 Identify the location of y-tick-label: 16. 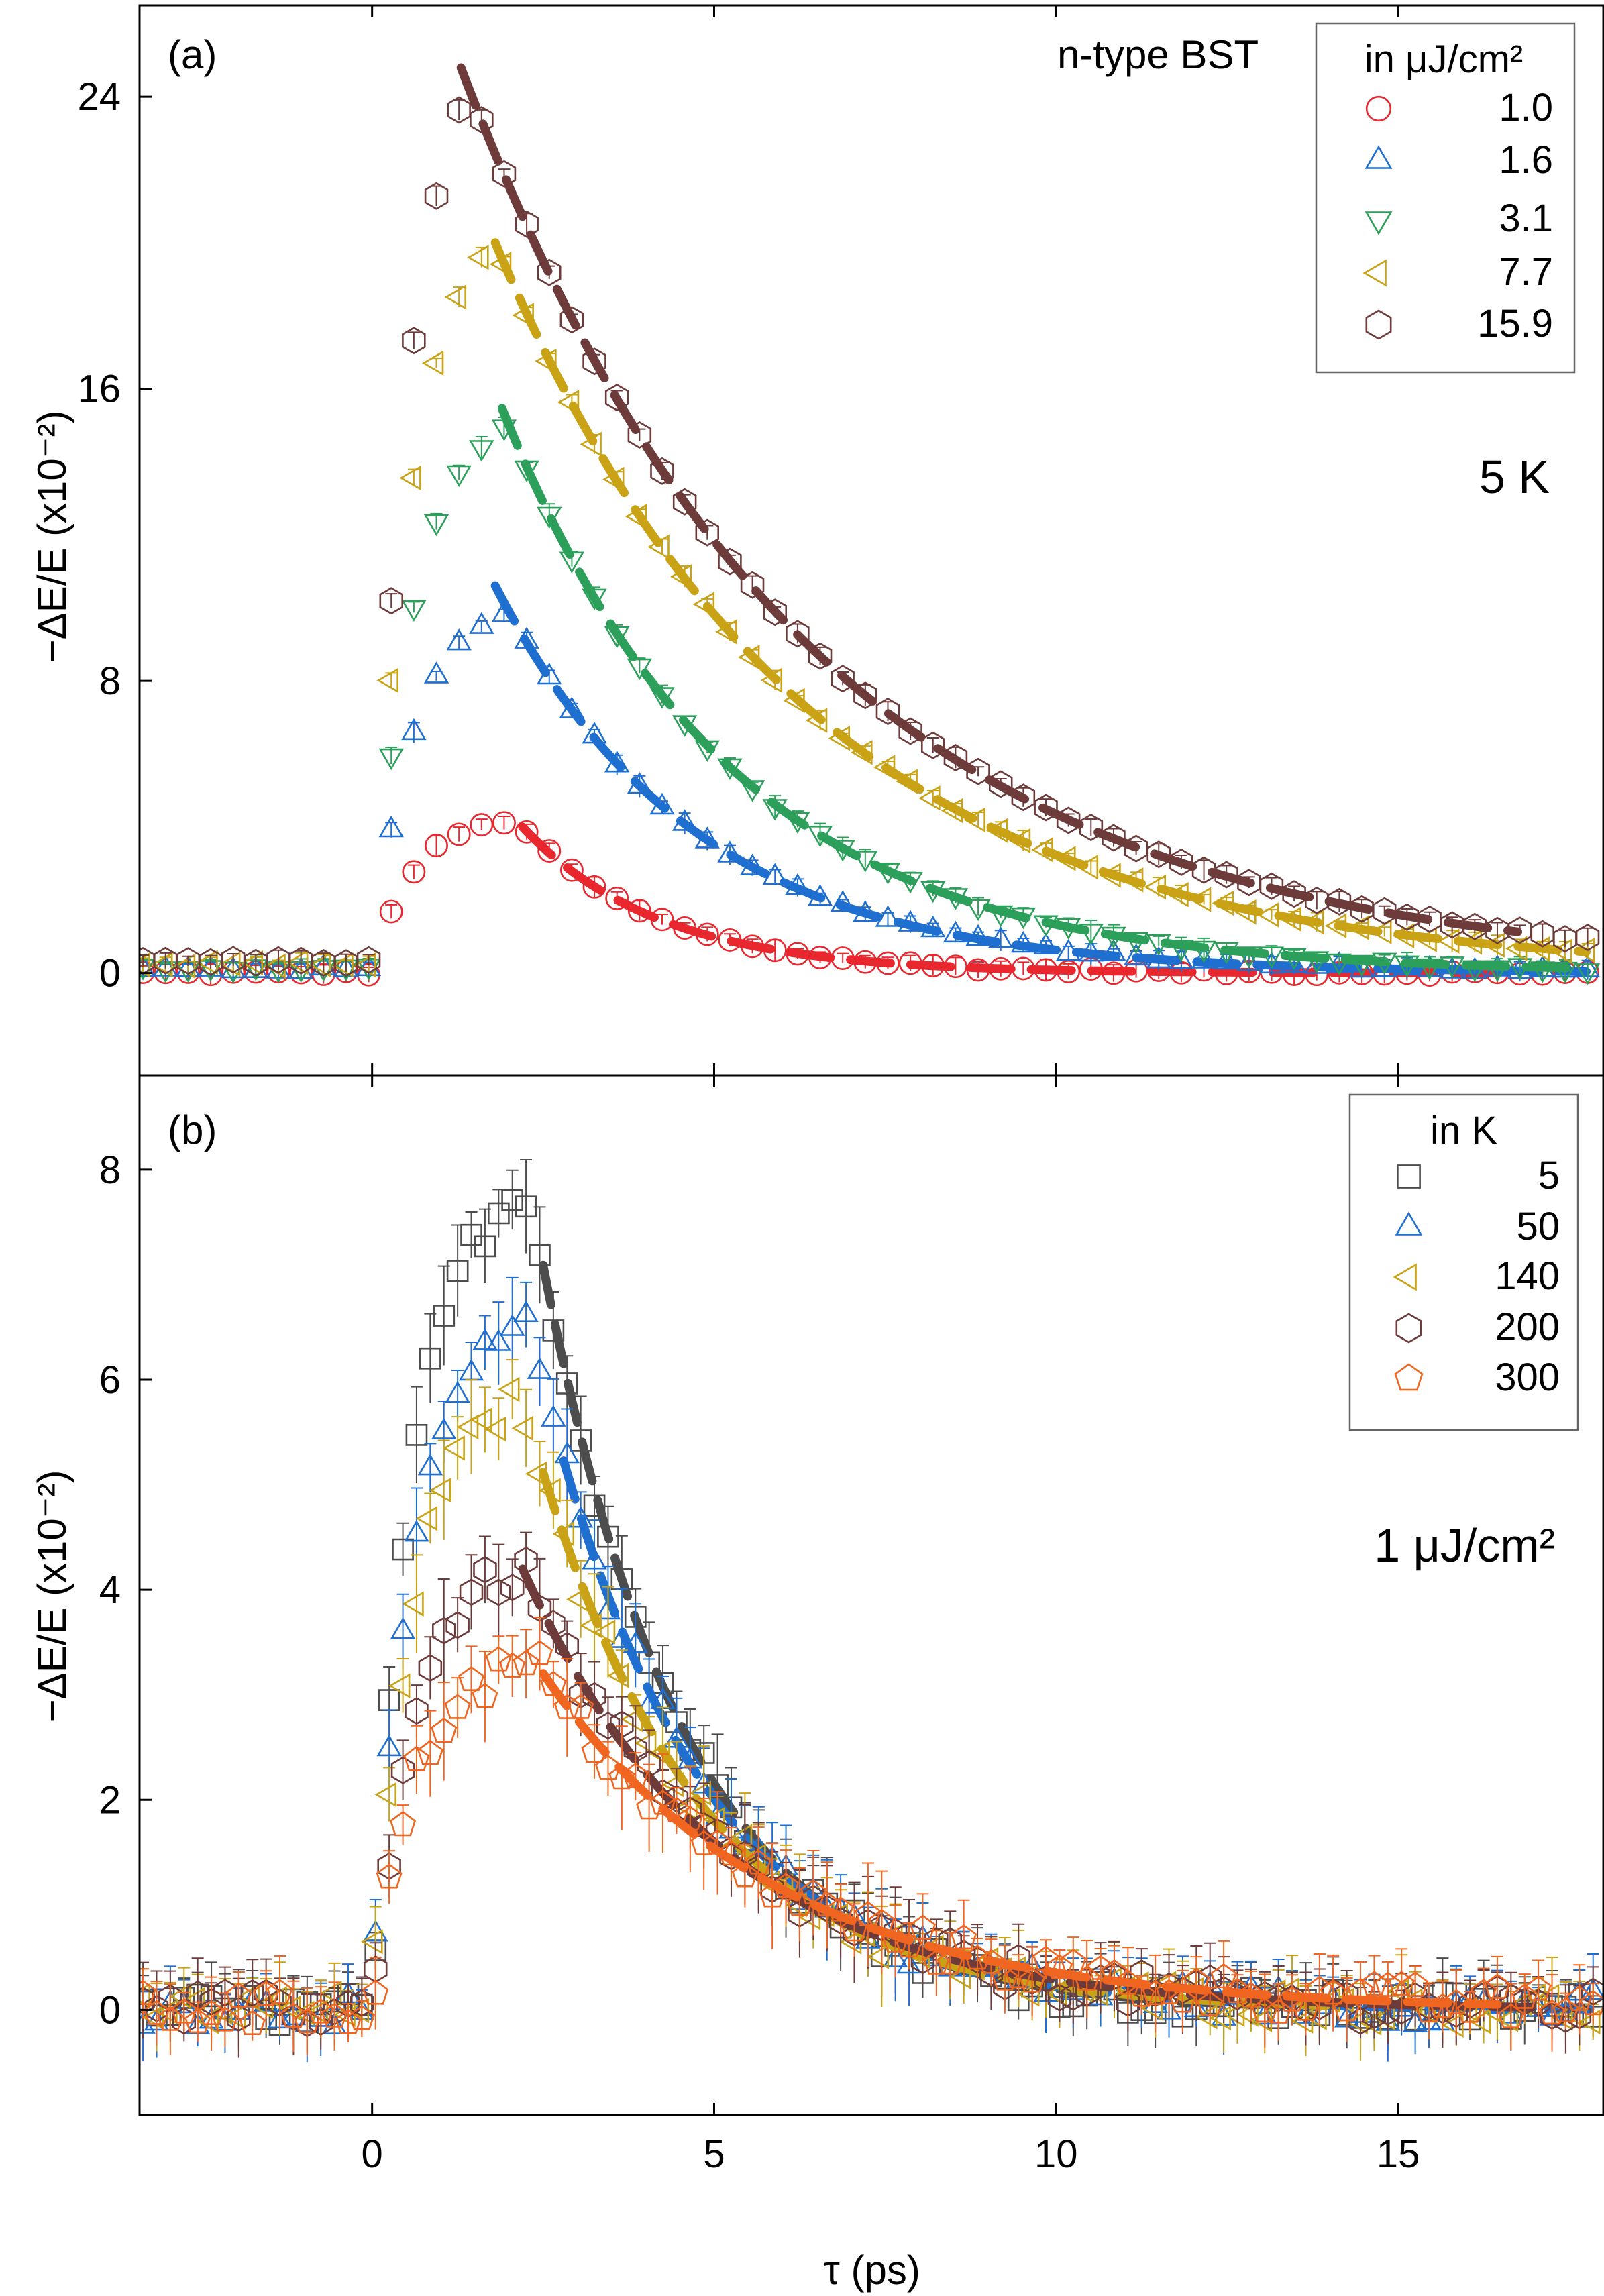
(99, 389).